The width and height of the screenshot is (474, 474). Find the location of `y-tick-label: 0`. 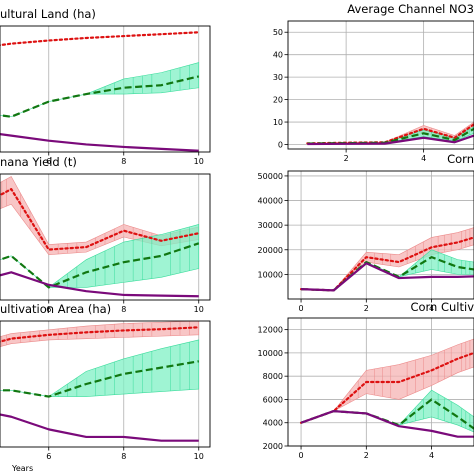

y-tick-label: 0 is located at coordinates (280, 145).